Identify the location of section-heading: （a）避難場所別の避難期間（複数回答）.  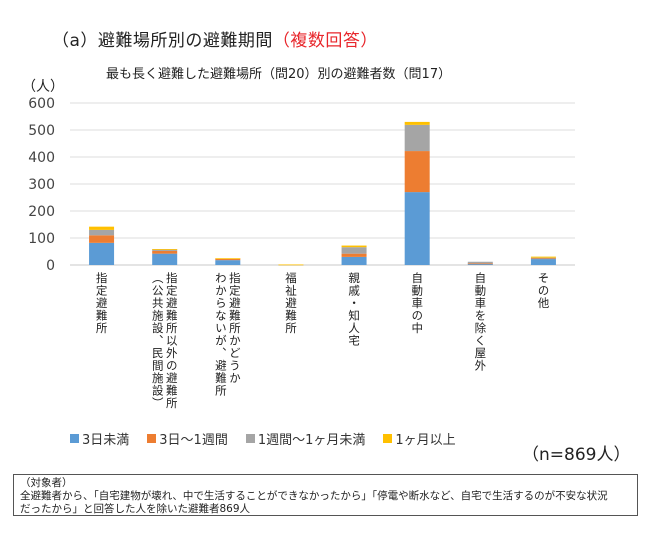
(215, 38).